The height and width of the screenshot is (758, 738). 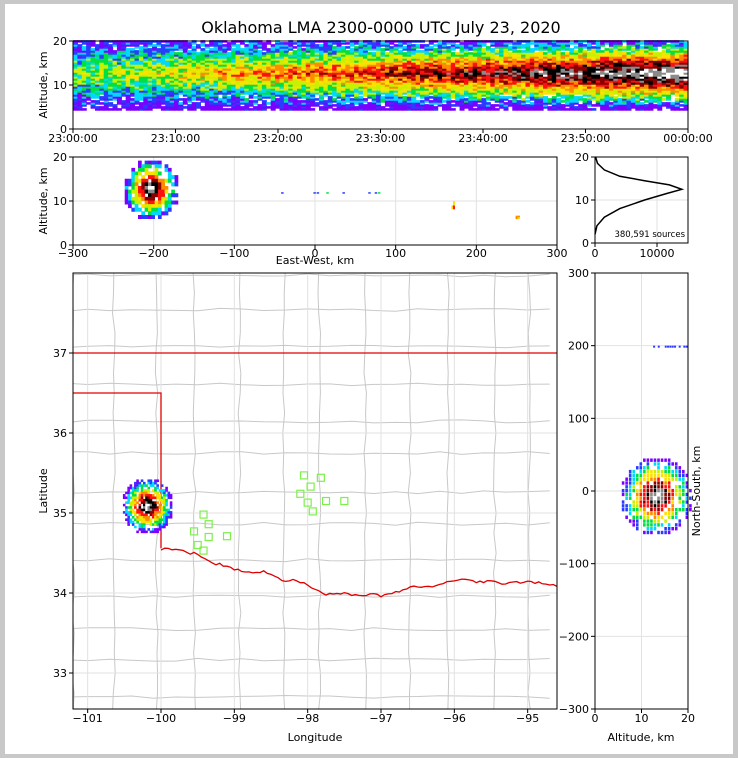 I want to click on altitude-time-density, so click(x=381, y=75).